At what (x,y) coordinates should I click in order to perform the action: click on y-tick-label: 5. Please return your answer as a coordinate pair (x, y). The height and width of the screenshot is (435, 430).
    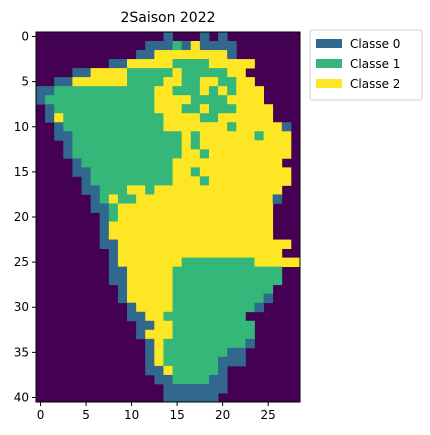
    Looking at the image, I should click on (25, 82).